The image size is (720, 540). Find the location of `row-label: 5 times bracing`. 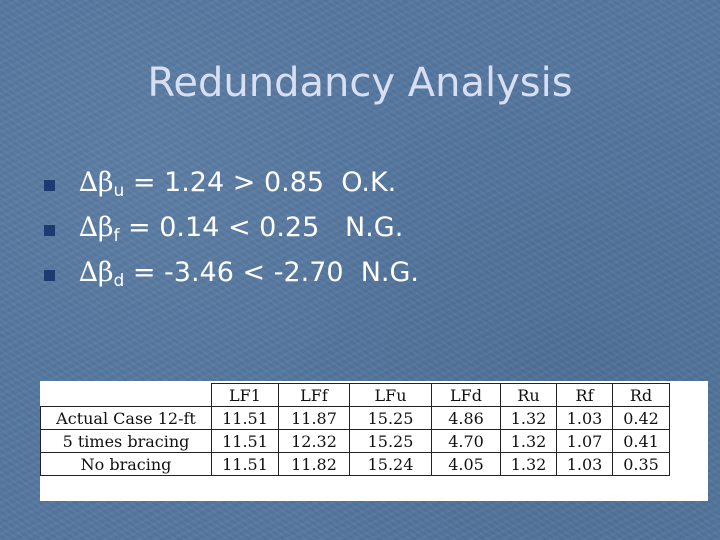

row-label: 5 times bracing is located at coordinates (126, 441).